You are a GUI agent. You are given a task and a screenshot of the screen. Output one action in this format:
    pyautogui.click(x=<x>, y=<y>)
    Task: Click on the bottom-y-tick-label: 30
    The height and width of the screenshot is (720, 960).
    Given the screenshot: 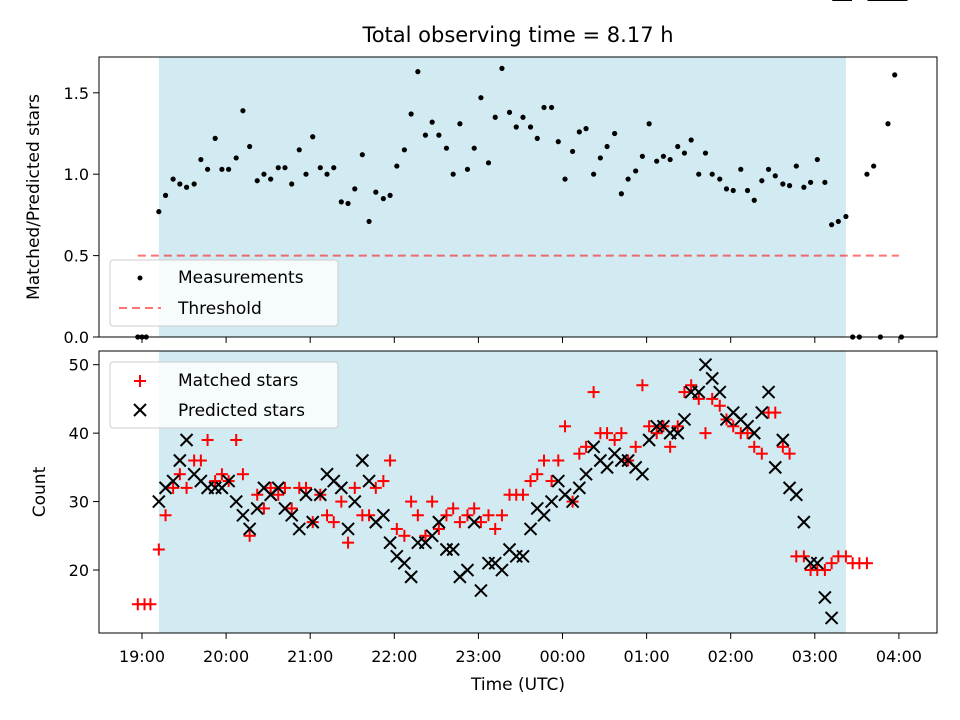 What is the action you would take?
    pyautogui.click(x=79, y=502)
    